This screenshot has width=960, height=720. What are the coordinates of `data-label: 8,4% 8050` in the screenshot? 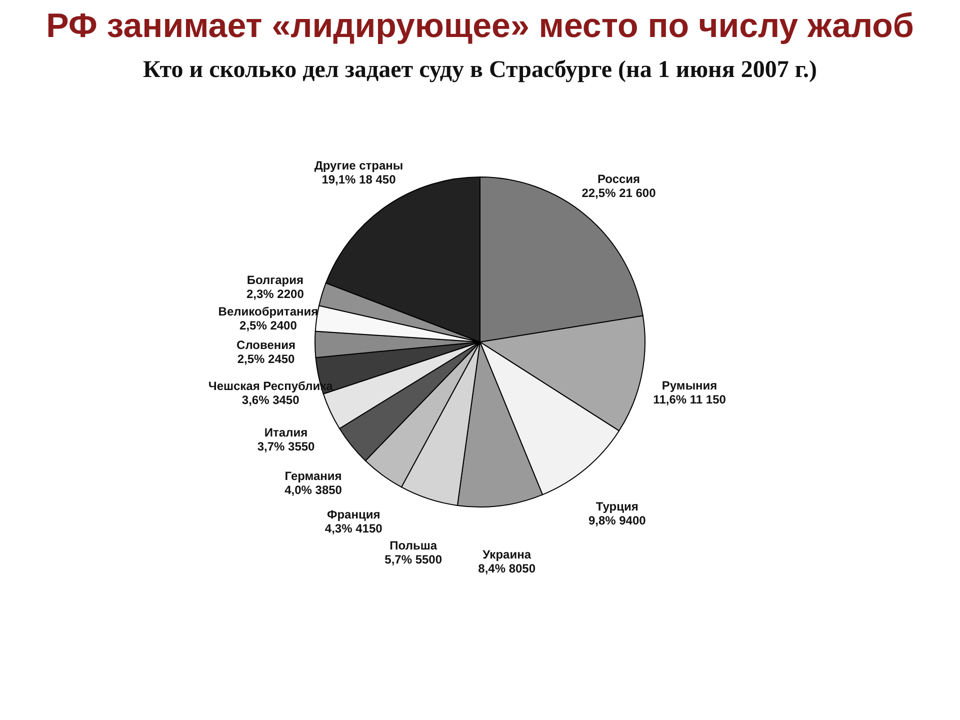 It's located at (507, 568).